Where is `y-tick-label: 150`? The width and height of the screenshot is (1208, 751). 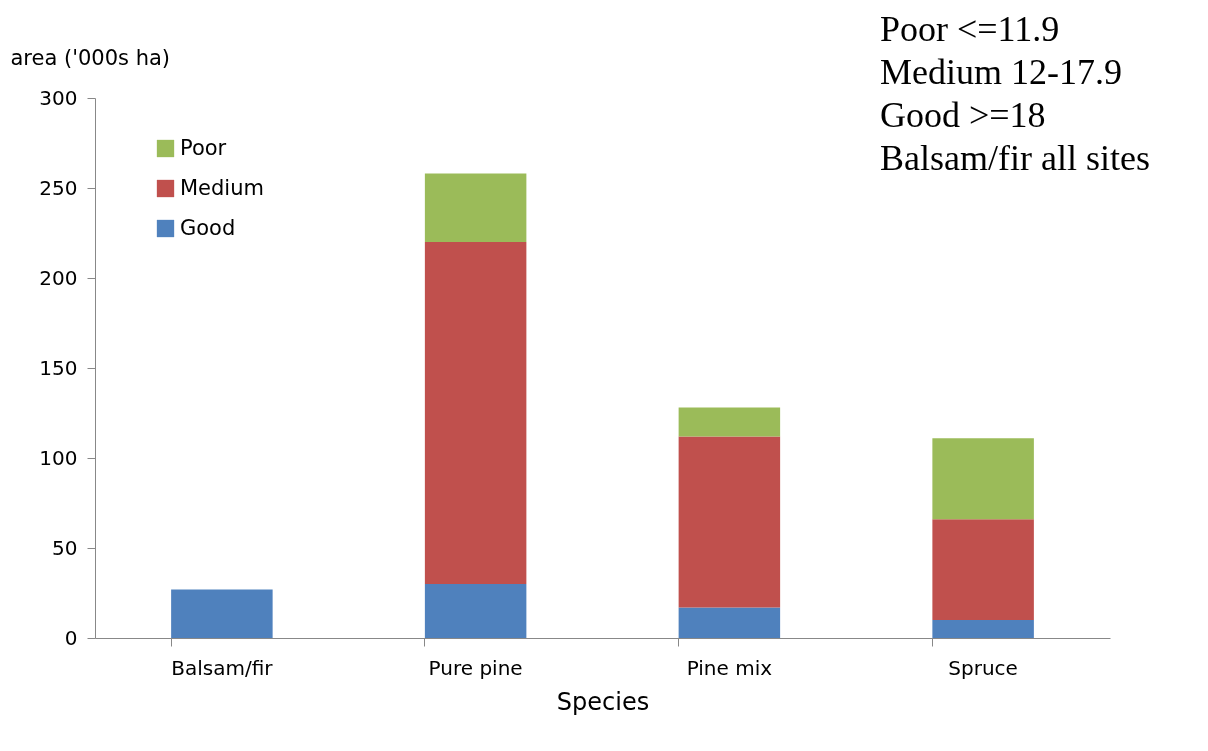 y-tick-label: 150 is located at coordinates (58, 367).